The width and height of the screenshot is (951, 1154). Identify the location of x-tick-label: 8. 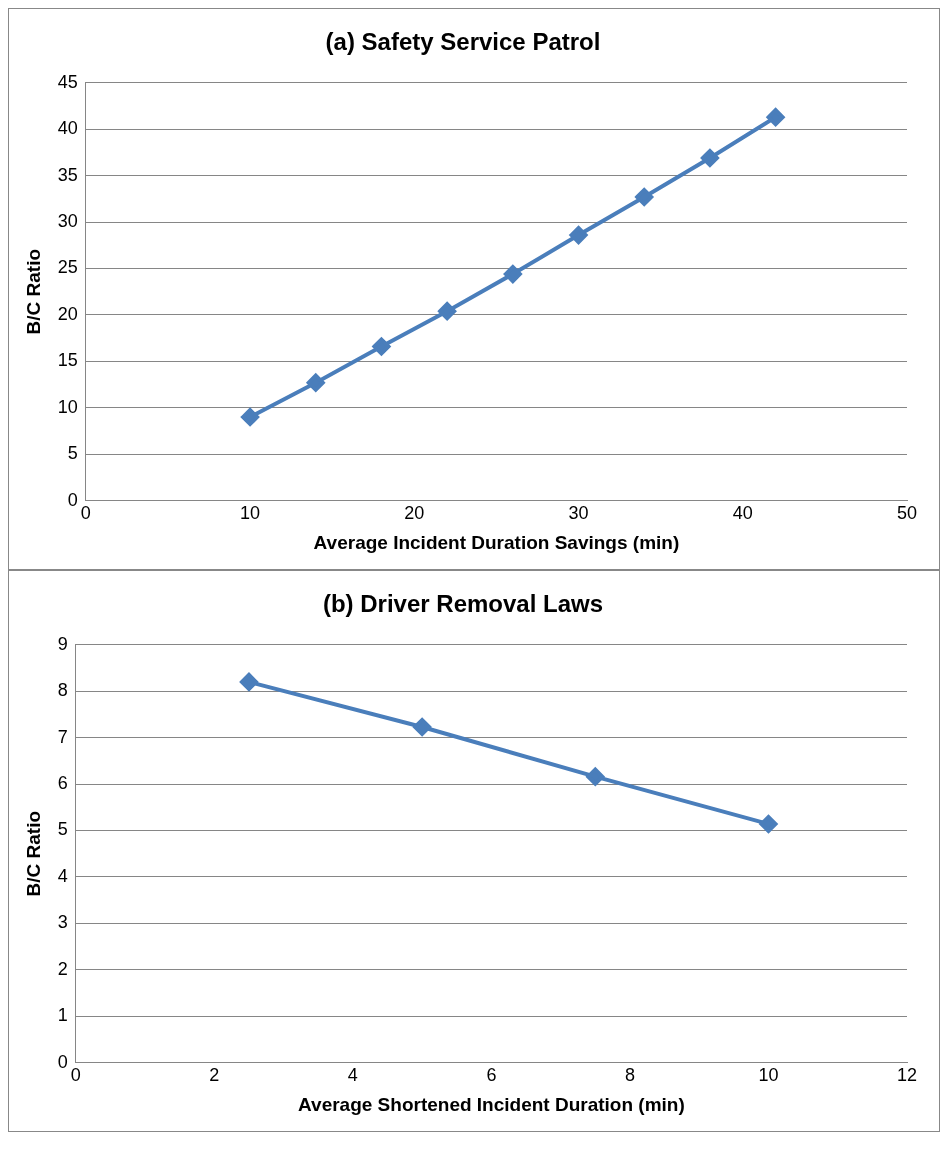
(629, 1075).